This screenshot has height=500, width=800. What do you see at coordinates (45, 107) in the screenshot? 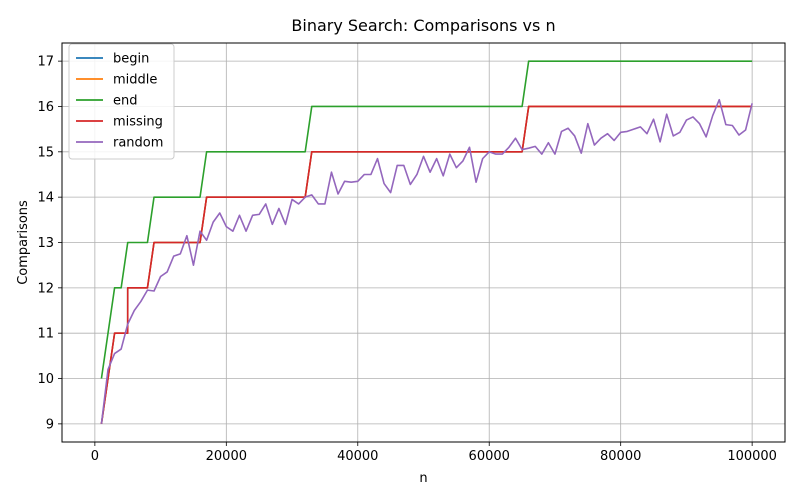
I see `y-tick-label: 16` at bounding box center [45, 107].